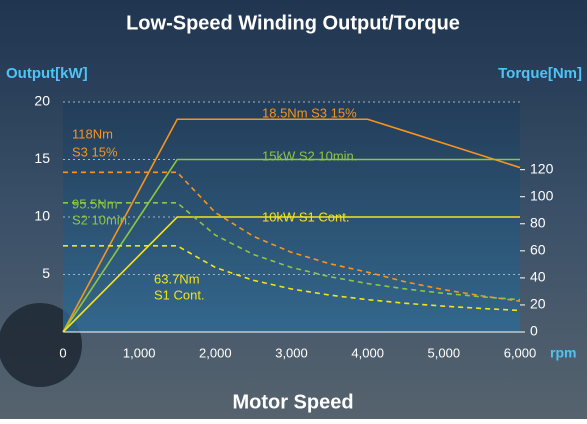  What do you see at coordinates (46, 273) in the screenshot?
I see `y-tick-label: 5` at bounding box center [46, 273].